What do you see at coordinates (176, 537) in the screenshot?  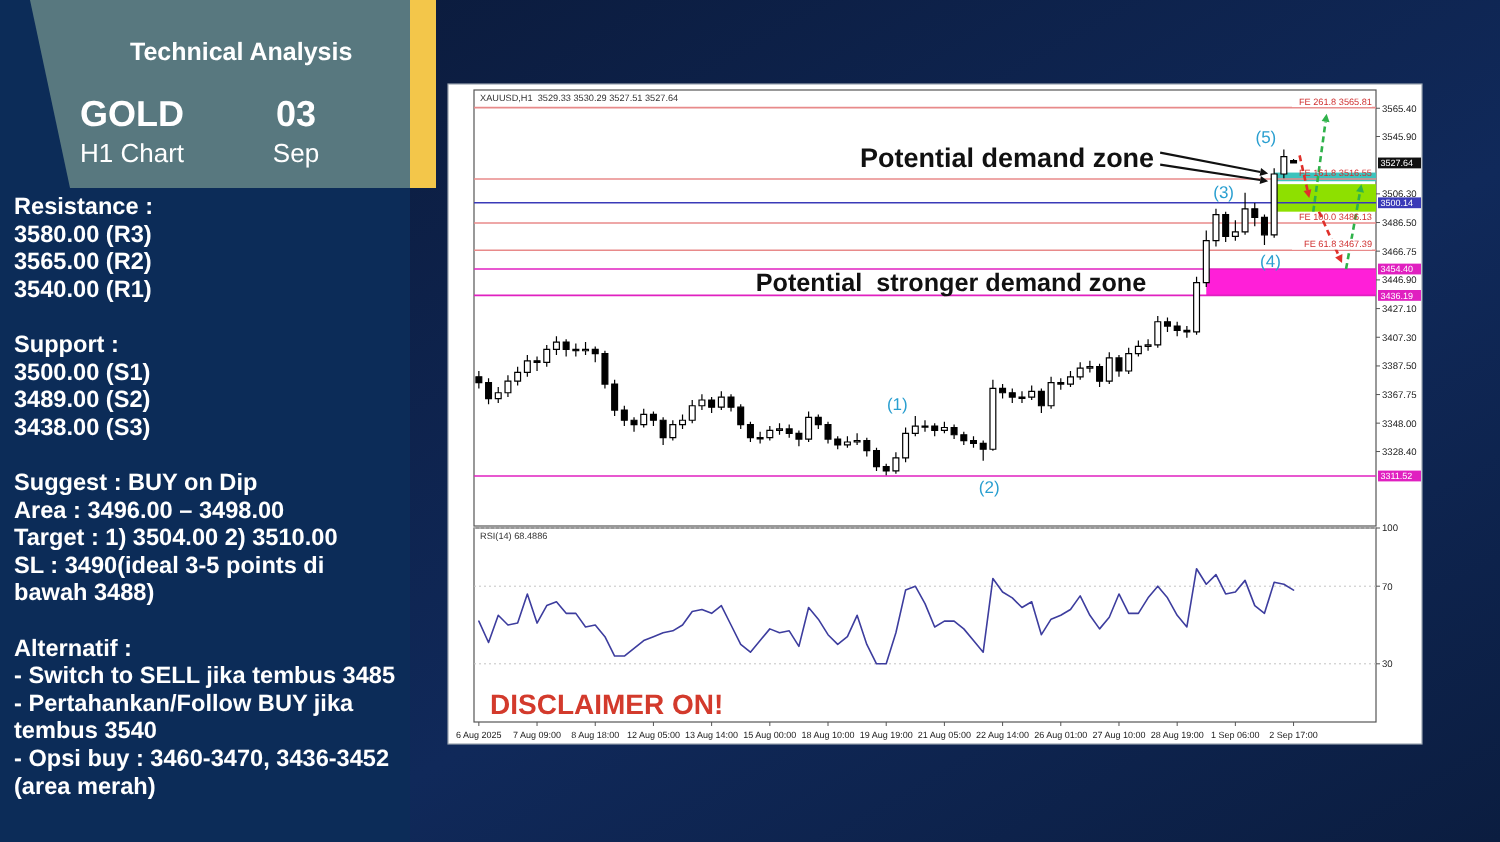 I see `text: Suggest : BUY on Dip Area : 3496.00 – 3498.00 Target : 1) 3504.00 2) 3510.00 SL : 3490(ideal 3-5 points di bawah 3488)` at bounding box center [176, 537].